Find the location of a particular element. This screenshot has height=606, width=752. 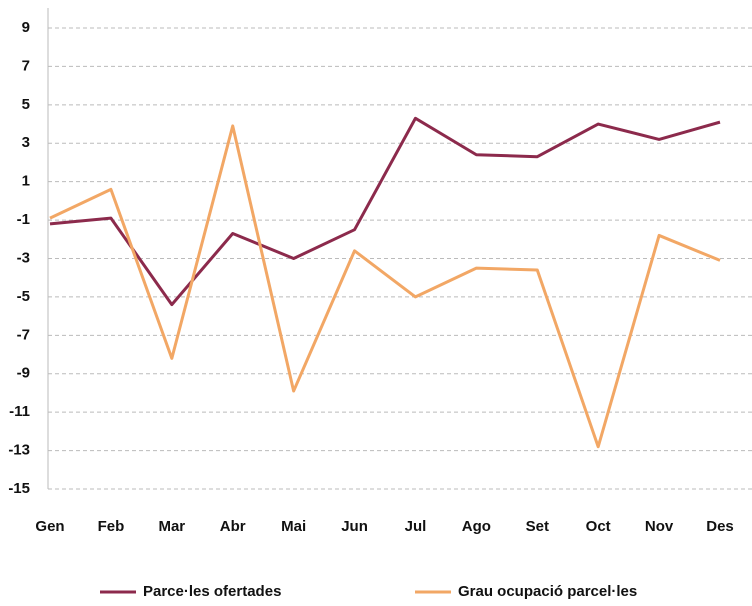

x-tick-label: Gen is located at coordinates (49, 526).